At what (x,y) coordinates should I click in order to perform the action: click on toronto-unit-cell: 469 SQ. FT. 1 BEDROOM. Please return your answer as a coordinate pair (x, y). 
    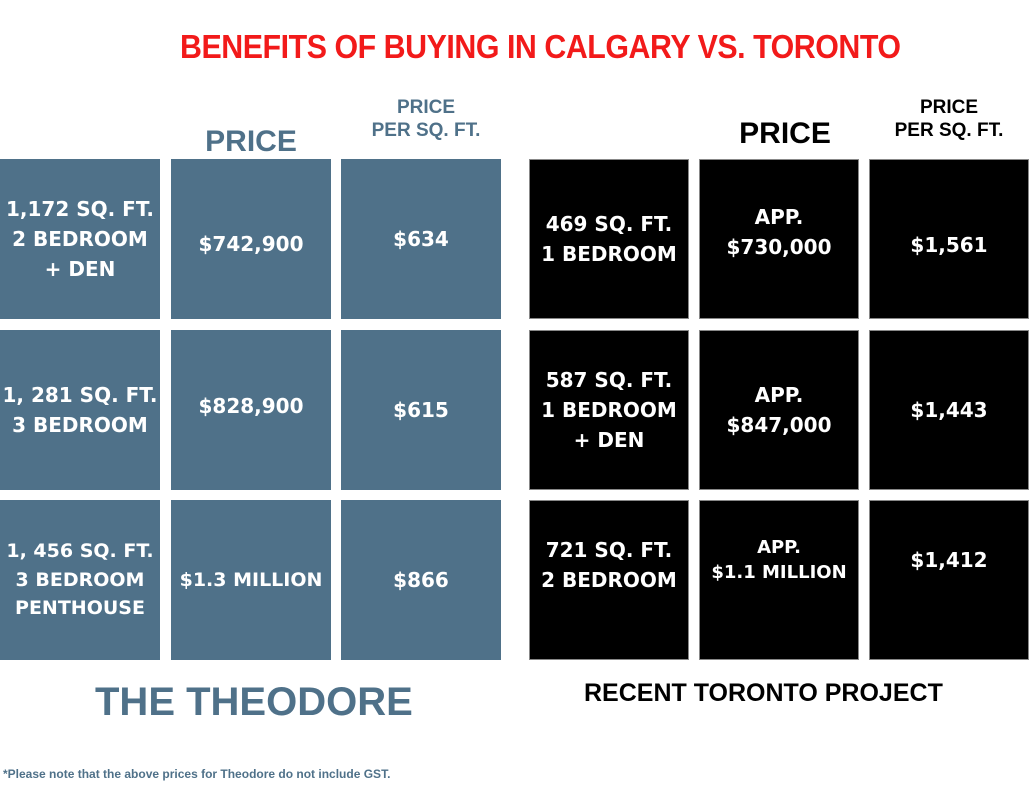
    Looking at the image, I should click on (609, 239).